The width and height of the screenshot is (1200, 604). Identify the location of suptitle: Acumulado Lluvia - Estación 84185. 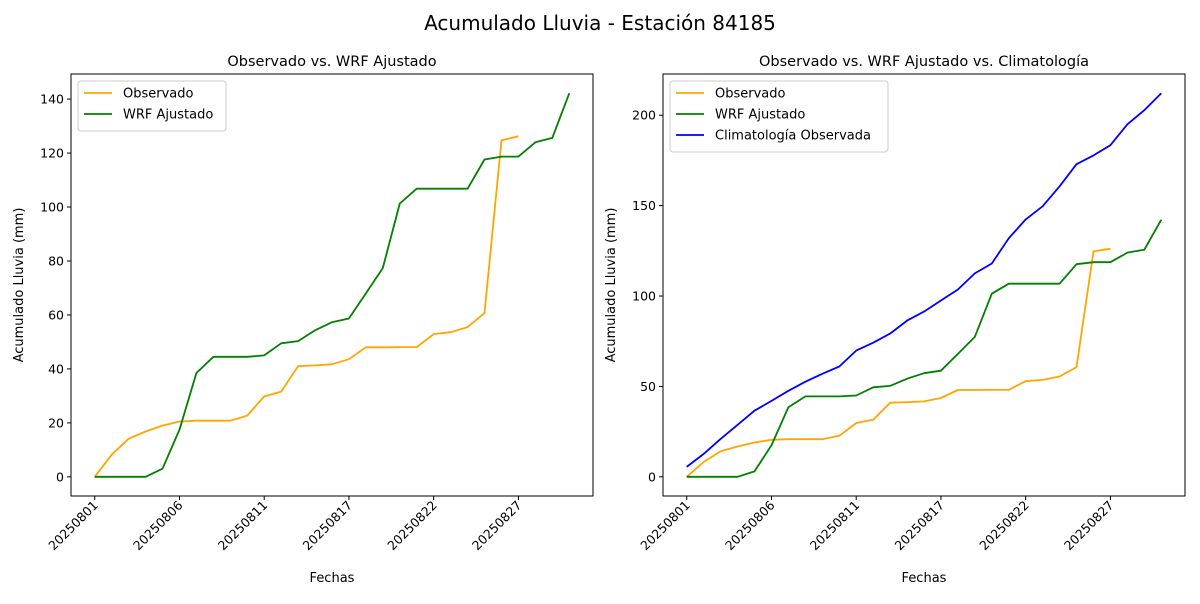
(600, 23).